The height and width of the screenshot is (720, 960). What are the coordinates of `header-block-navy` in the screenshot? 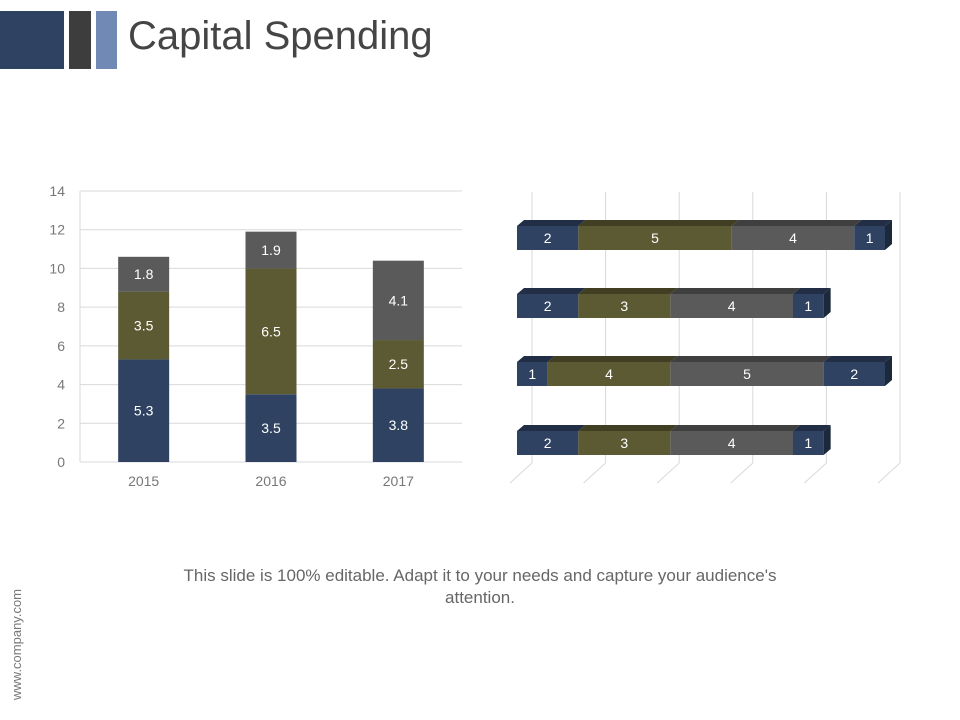 It's located at (32, 40).